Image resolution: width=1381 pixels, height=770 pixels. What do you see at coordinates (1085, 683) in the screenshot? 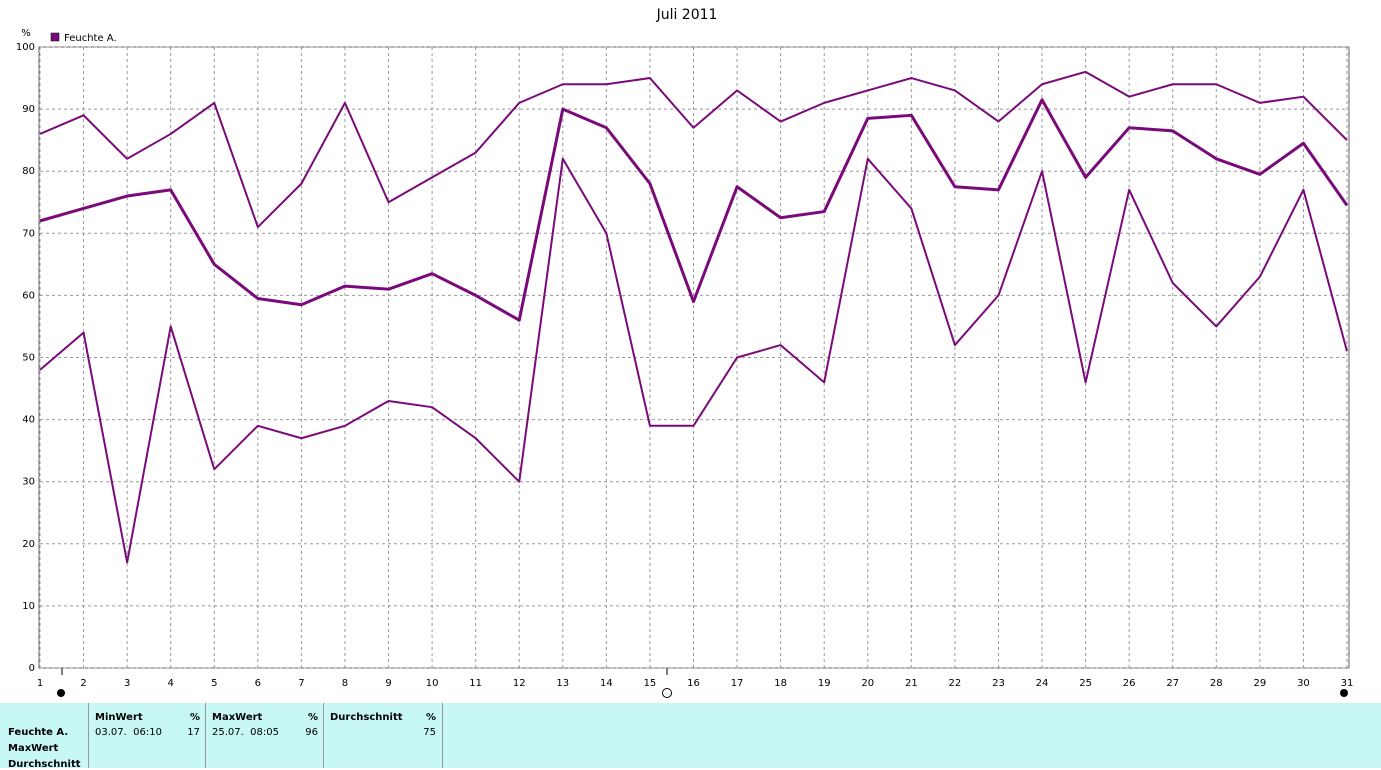
I see `x-tick-label: 25` at bounding box center [1085, 683].